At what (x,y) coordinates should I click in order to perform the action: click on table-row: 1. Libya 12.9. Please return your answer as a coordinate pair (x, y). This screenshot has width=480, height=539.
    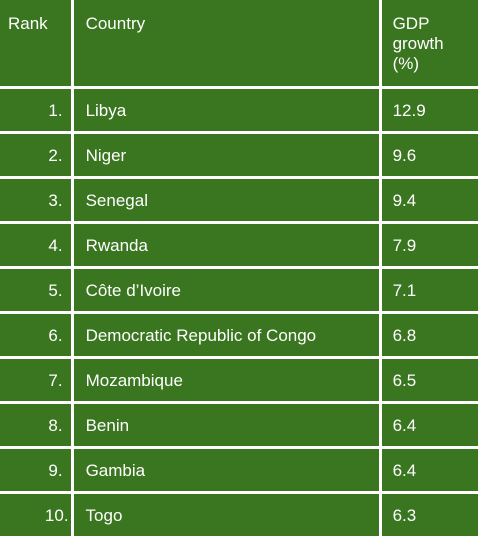
    Looking at the image, I should click on (239, 111).